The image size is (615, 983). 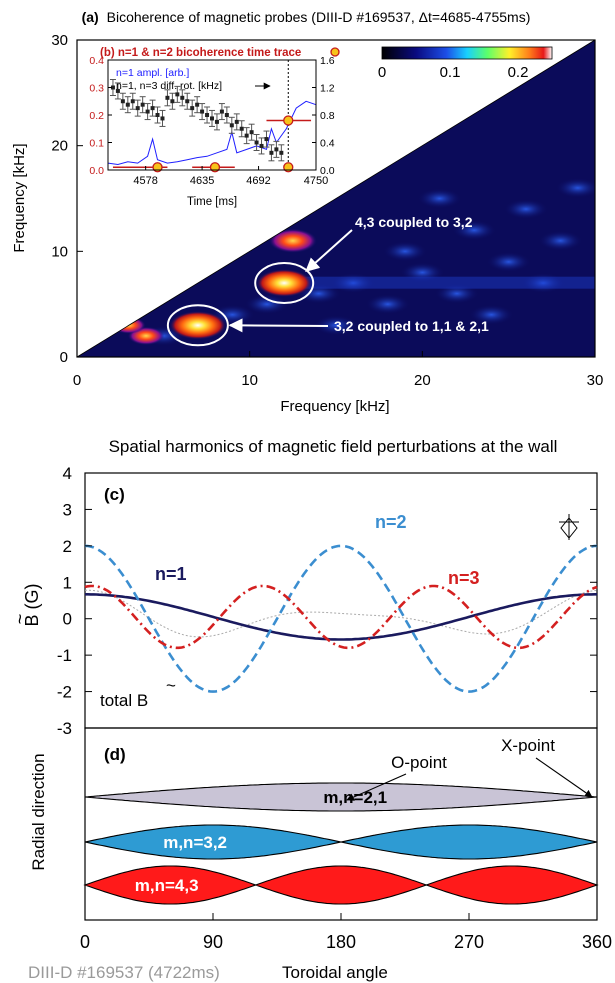 I want to click on panel-c-ytick-label-7: -3, so click(x=64, y=728).